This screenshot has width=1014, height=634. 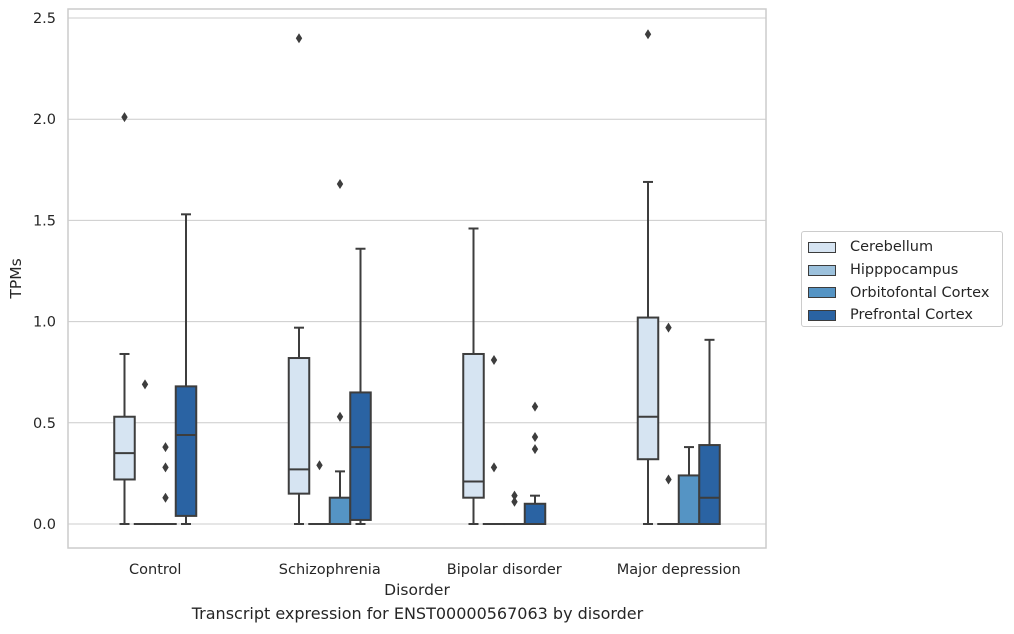 I want to click on legend-item: Orbitofontal Cortex, so click(x=905, y=292).